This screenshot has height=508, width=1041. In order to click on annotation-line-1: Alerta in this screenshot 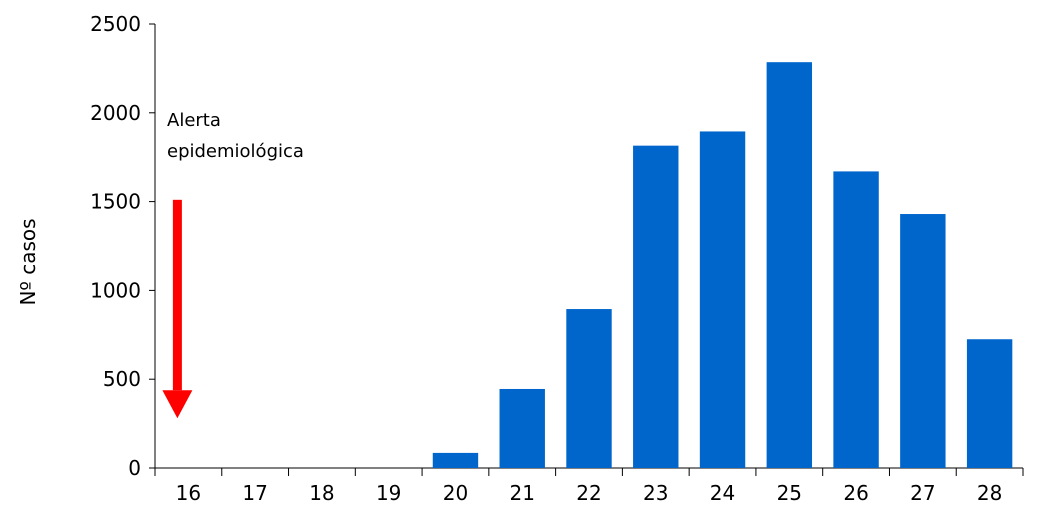, I will do `click(194, 120)`.